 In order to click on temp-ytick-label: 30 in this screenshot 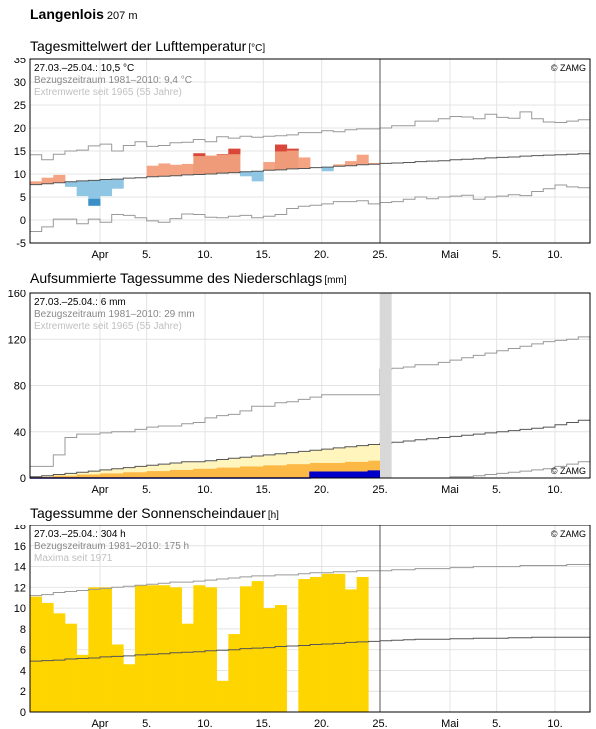, I will do `click(20, 83)`.